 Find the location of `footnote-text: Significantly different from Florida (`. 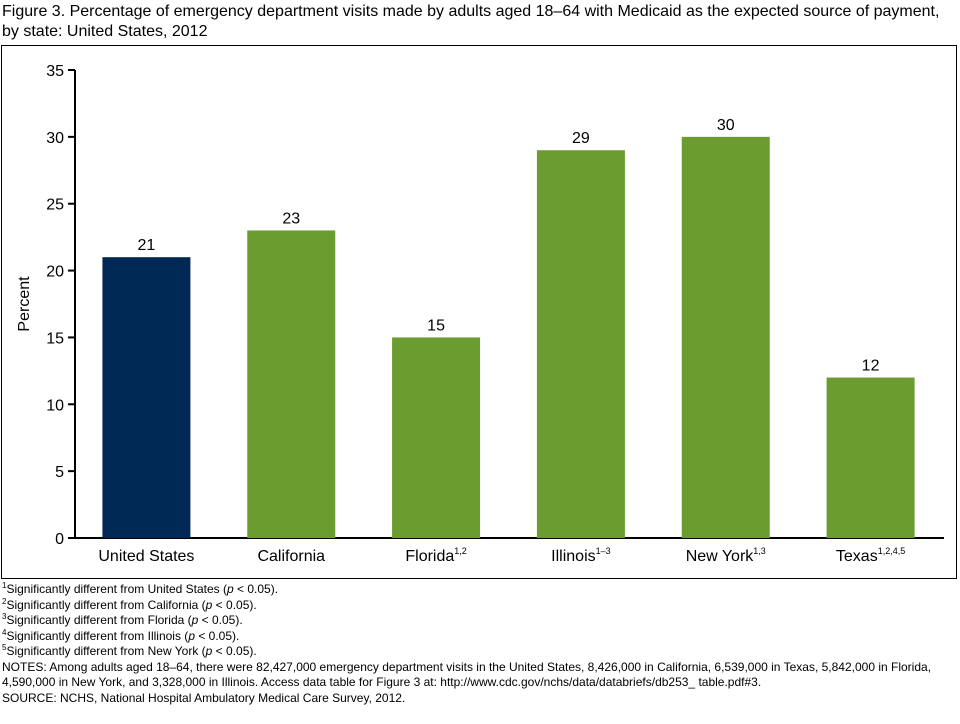

footnote-text: Significantly different from Florida ( is located at coordinates (99, 620).